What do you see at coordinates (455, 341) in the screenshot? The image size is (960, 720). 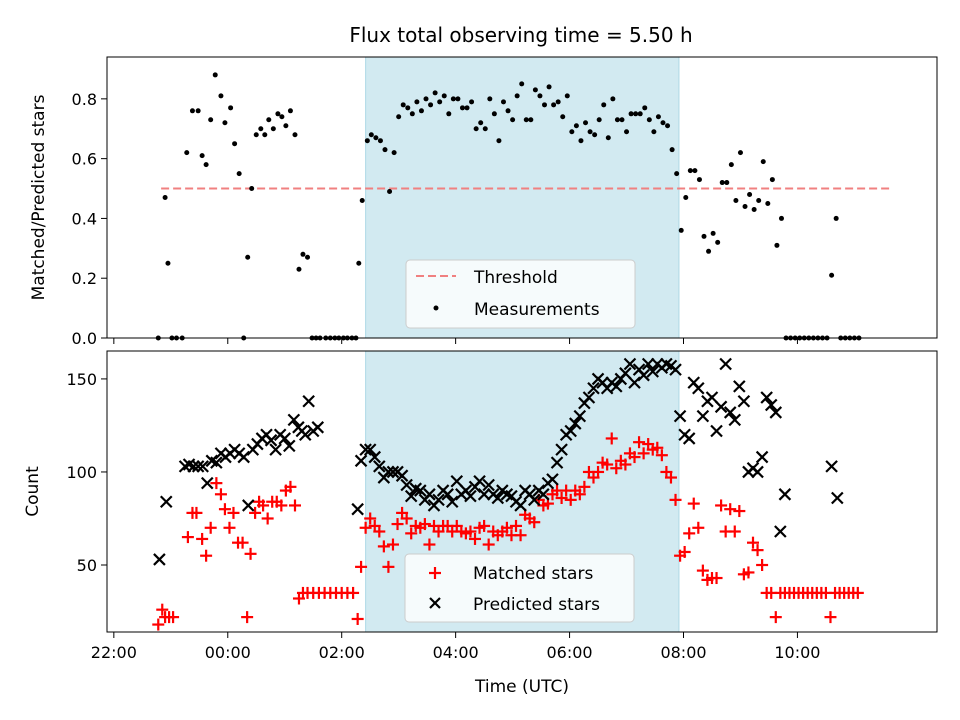 I see `top-panel-xticks` at bounding box center [455, 341].